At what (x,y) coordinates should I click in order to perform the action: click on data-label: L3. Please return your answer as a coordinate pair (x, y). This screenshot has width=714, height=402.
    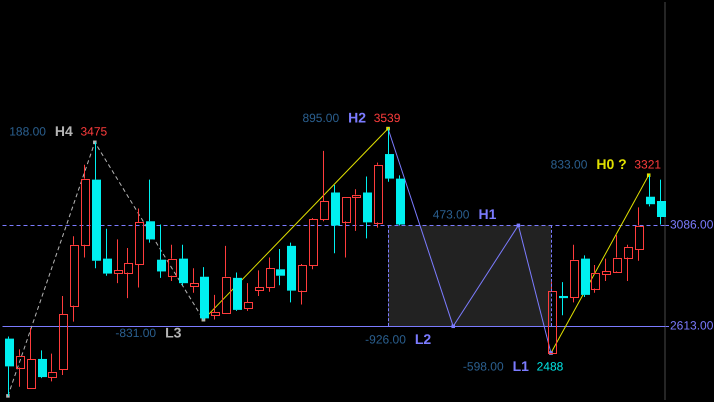
    Looking at the image, I should click on (173, 332).